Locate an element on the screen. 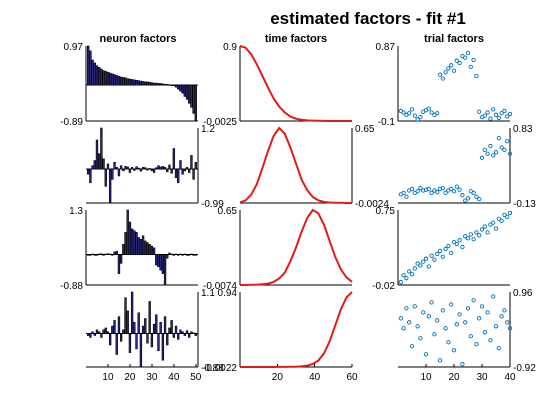  time-3-ytick-max: 0.65 is located at coordinates (228, 211).